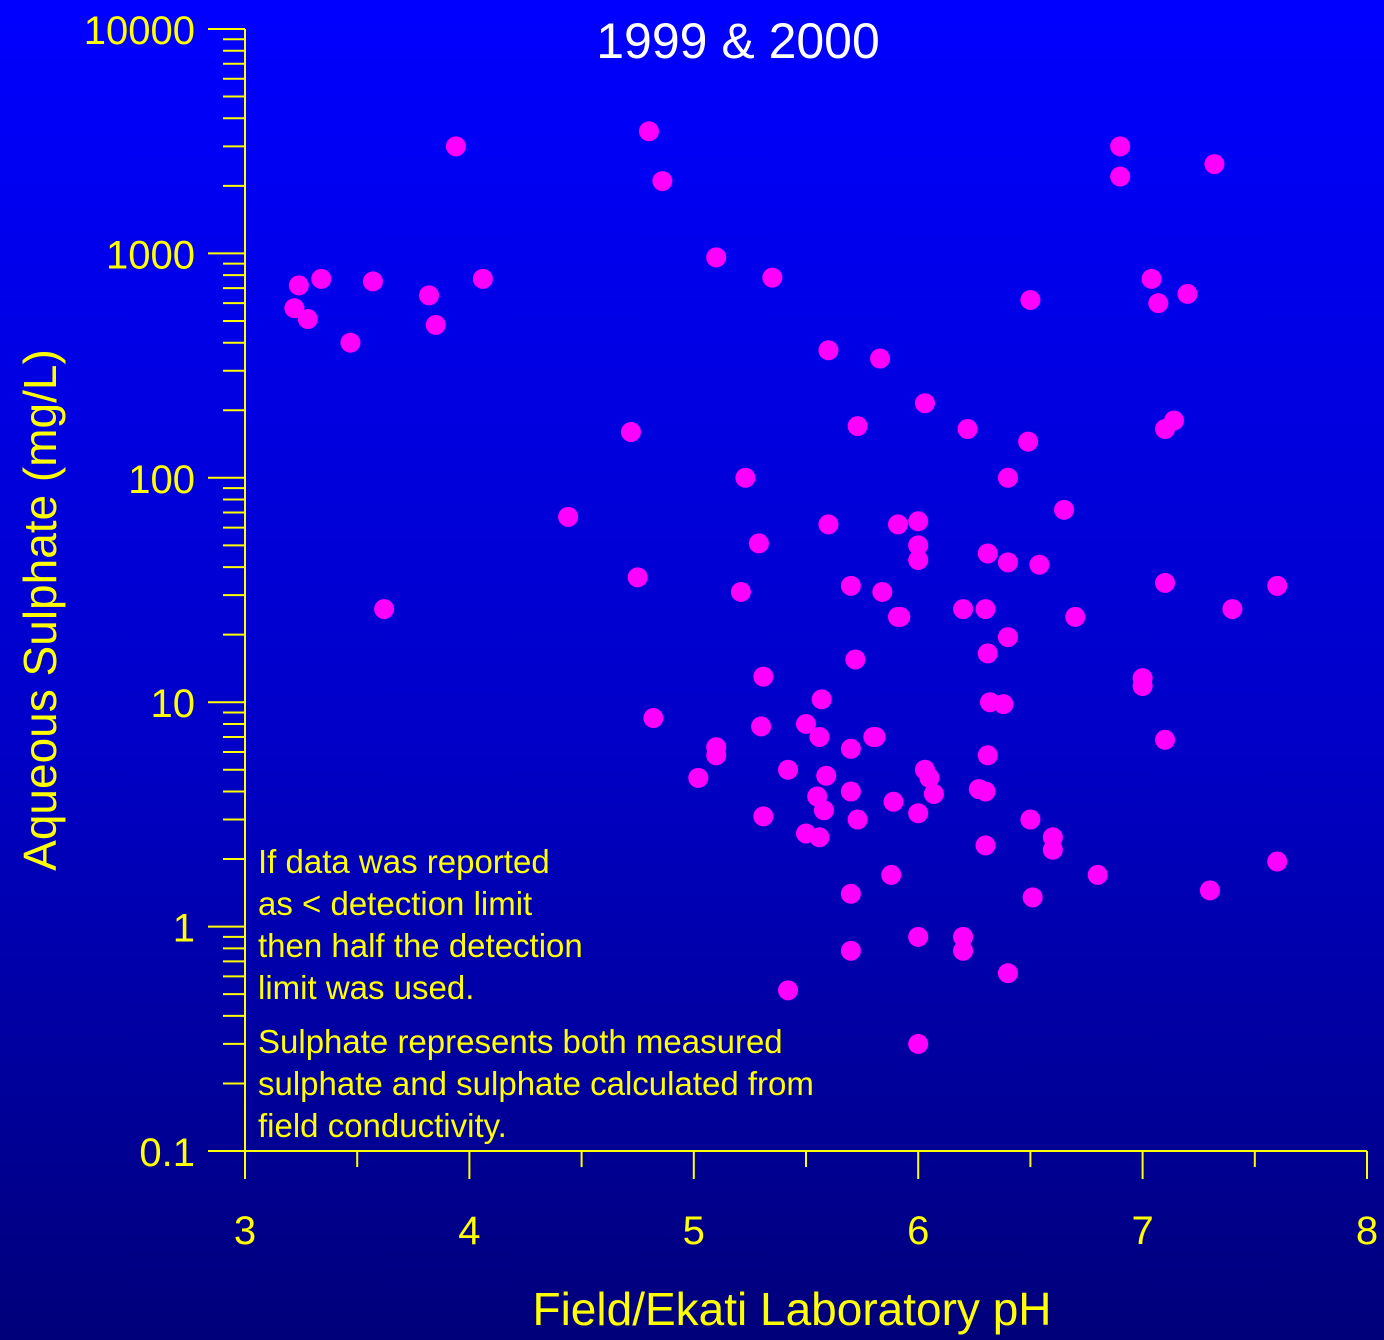 The height and width of the screenshot is (1340, 1384). I want to click on x-tick-label: 5, so click(694, 1231).